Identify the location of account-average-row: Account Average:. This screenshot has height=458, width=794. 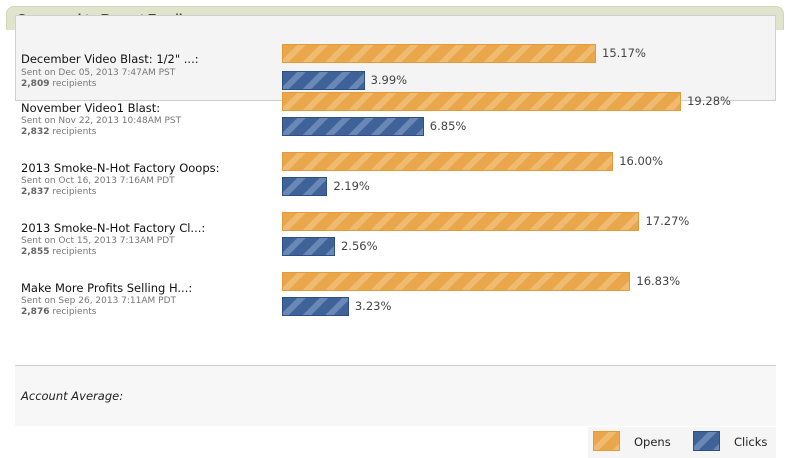
(395, 395).